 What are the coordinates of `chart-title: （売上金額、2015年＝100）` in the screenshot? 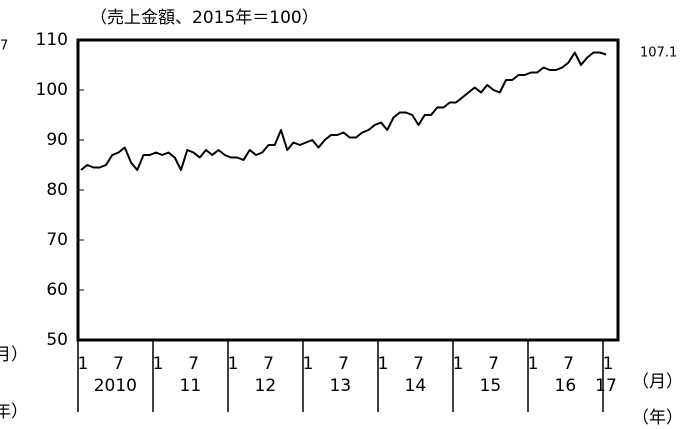 It's located at (204, 18).